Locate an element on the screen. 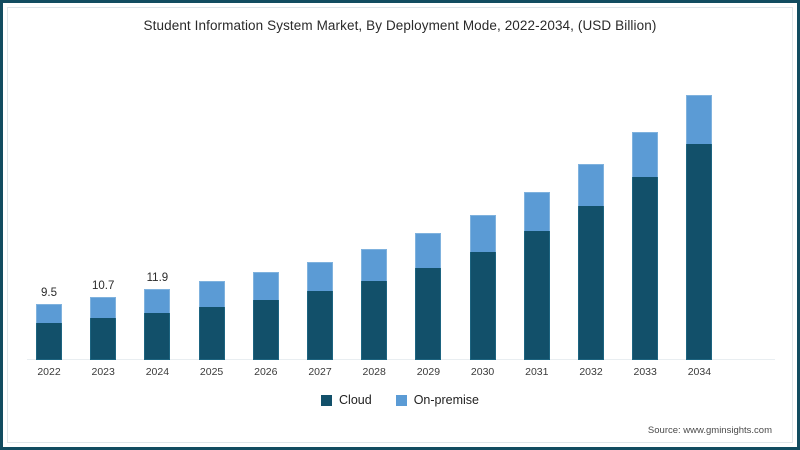 The image size is (800, 450). bar-value-label: 9.5 is located at coordinates (49, 292).